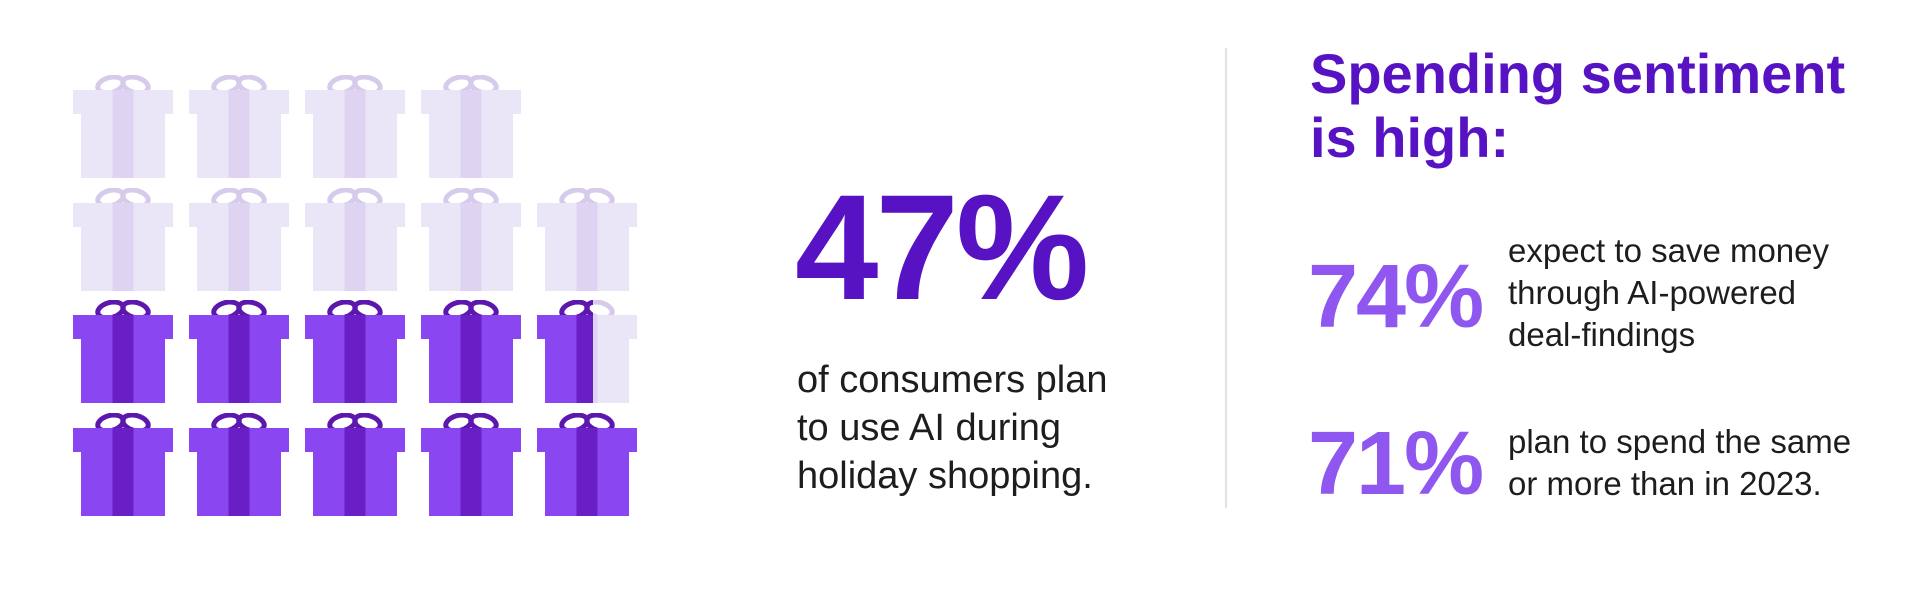  What do you see at coordinates (942, 247) in the screenshot?
I see `main-stat-value: 47%` at bounding box center [942, 247].